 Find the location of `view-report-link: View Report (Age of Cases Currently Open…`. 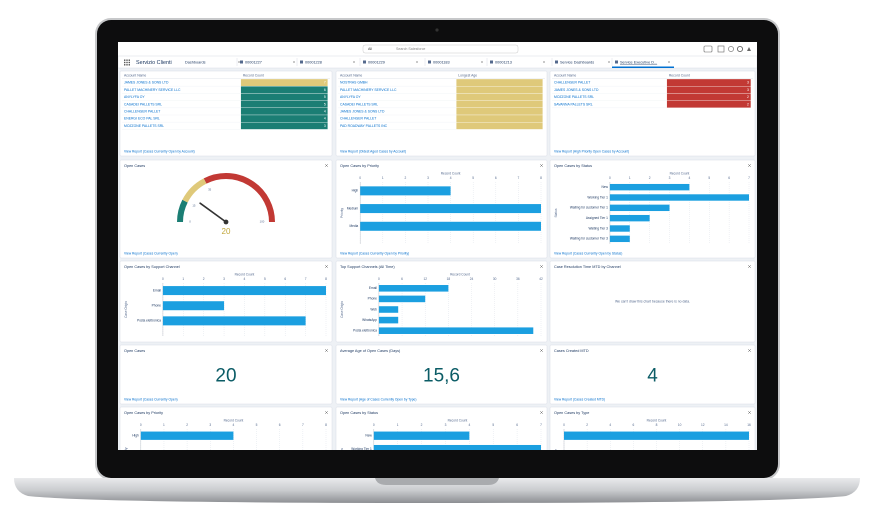

view-report-link: View Report (Age of Cases Currently Open… is located at coordinates (378, 399).